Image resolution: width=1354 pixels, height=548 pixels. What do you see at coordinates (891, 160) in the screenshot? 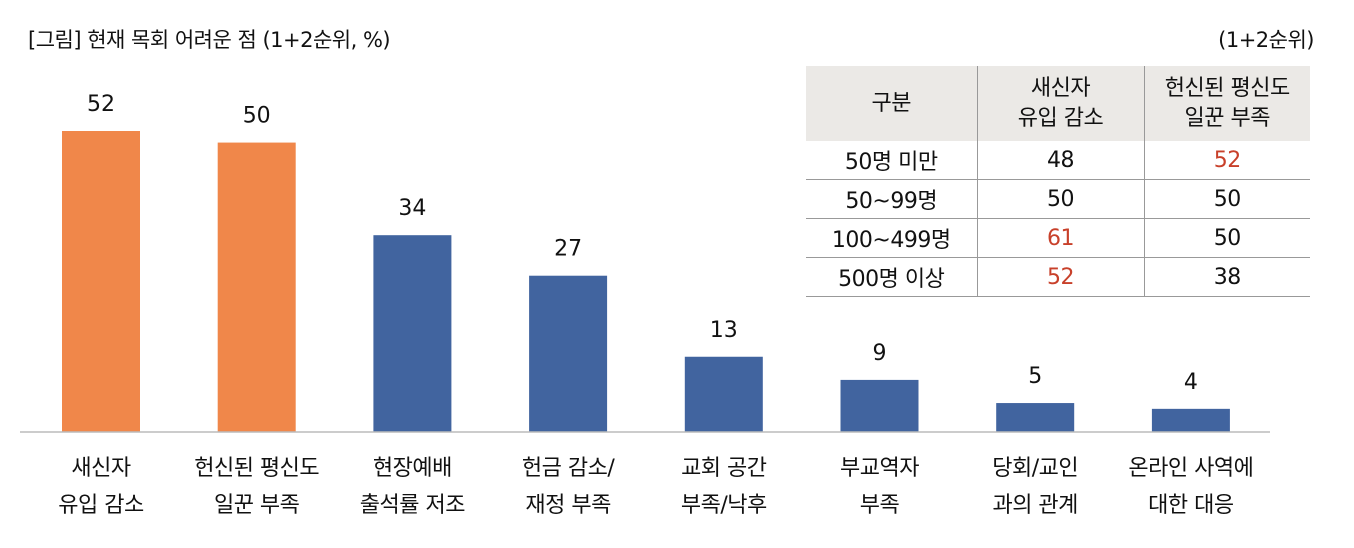
I see `row-label: 50명 미만` at bounding box center [891, 160].